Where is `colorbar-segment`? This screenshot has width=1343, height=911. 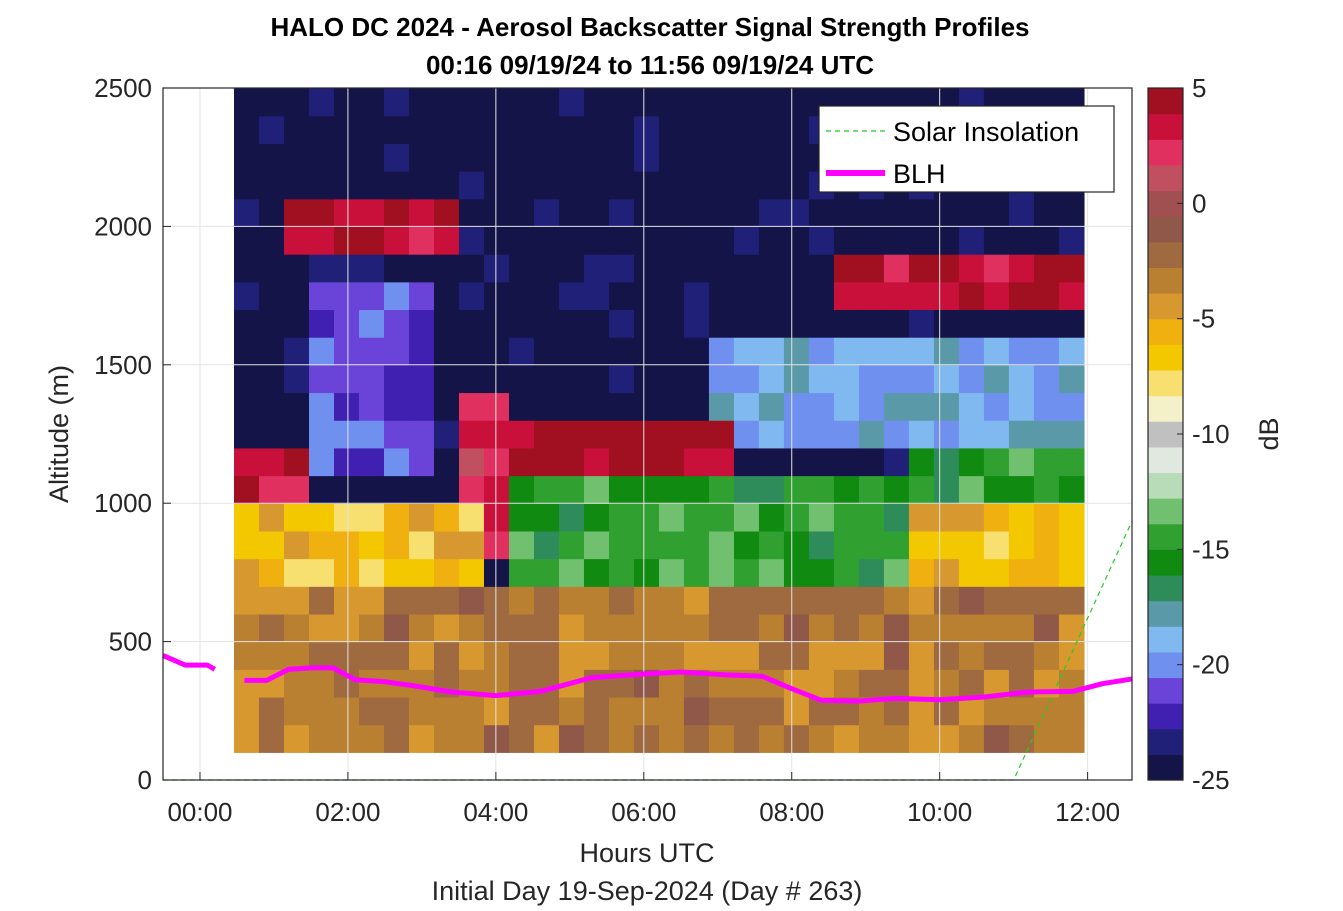
colorbar-segment is located at coordinates (1165, 741).